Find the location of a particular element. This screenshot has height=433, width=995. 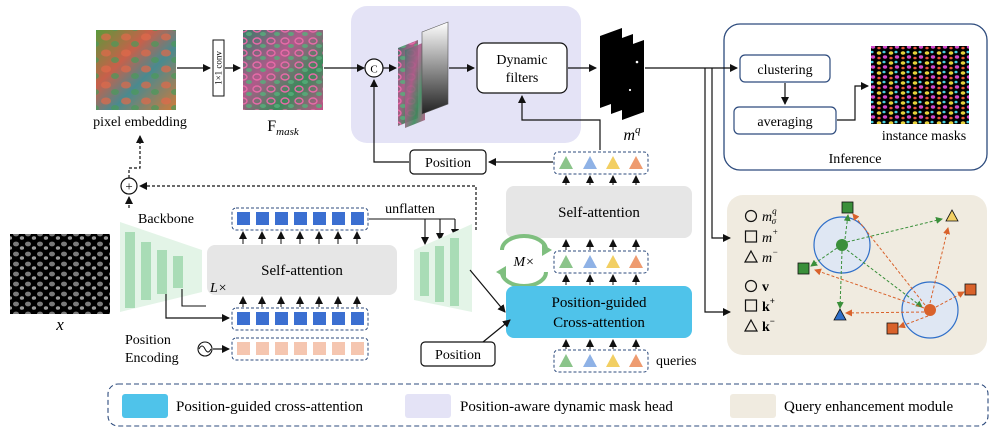

svg-text: k− is located at coordinates (768, 325).